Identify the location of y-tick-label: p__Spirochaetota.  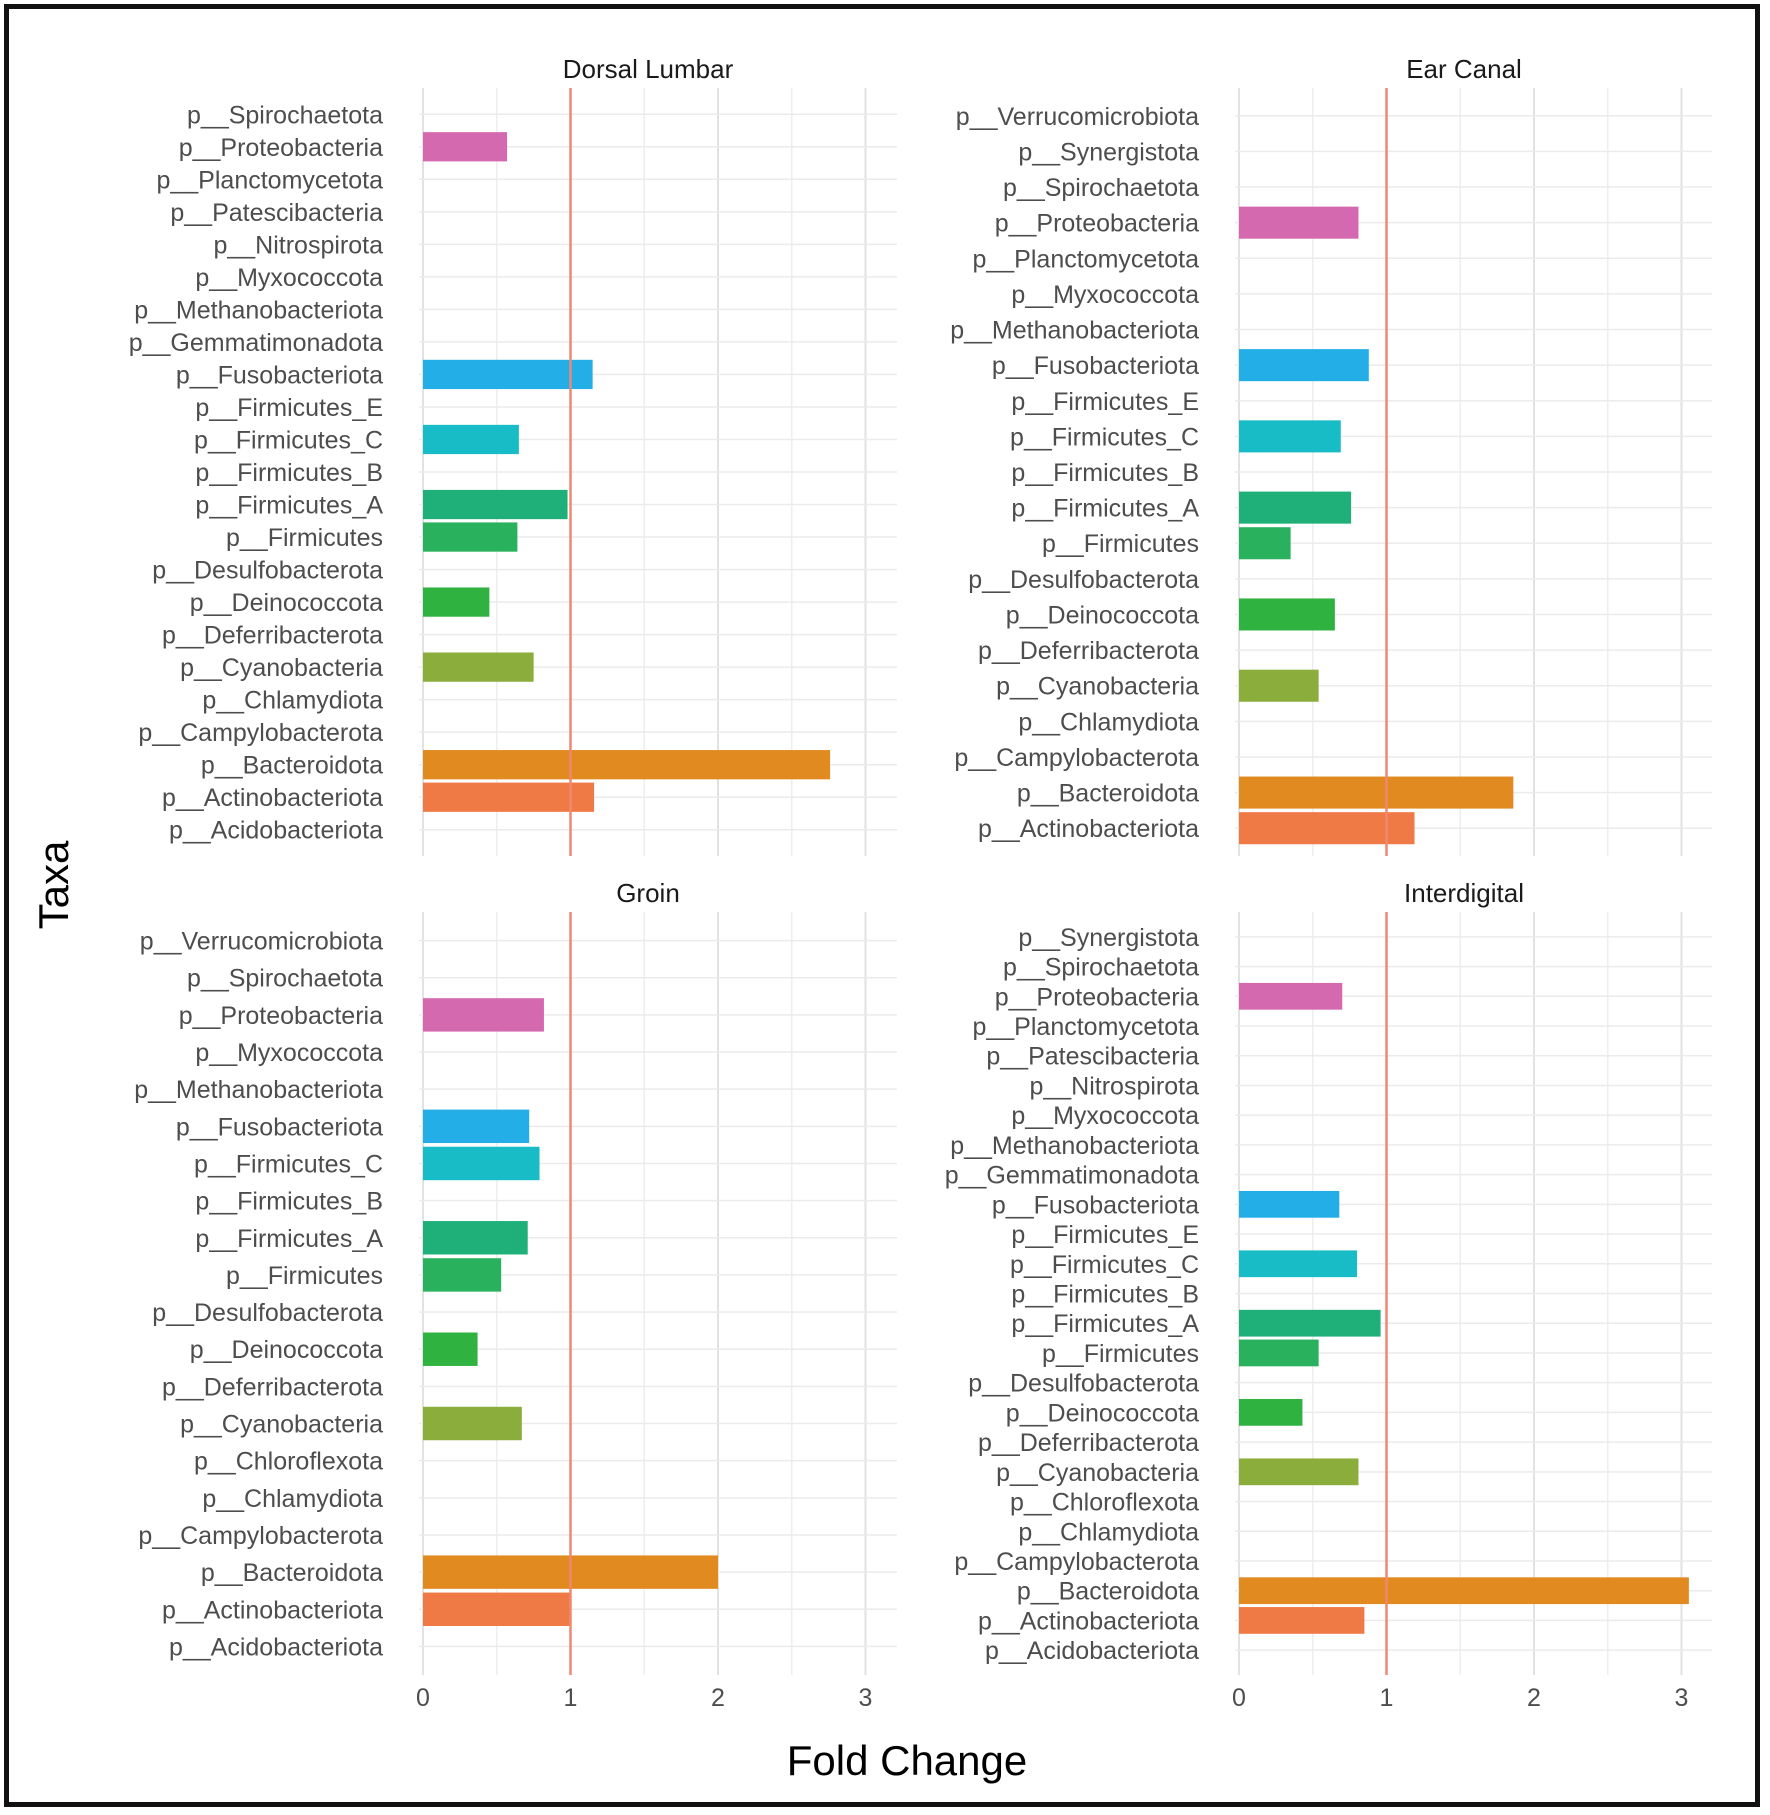
(285, 979).